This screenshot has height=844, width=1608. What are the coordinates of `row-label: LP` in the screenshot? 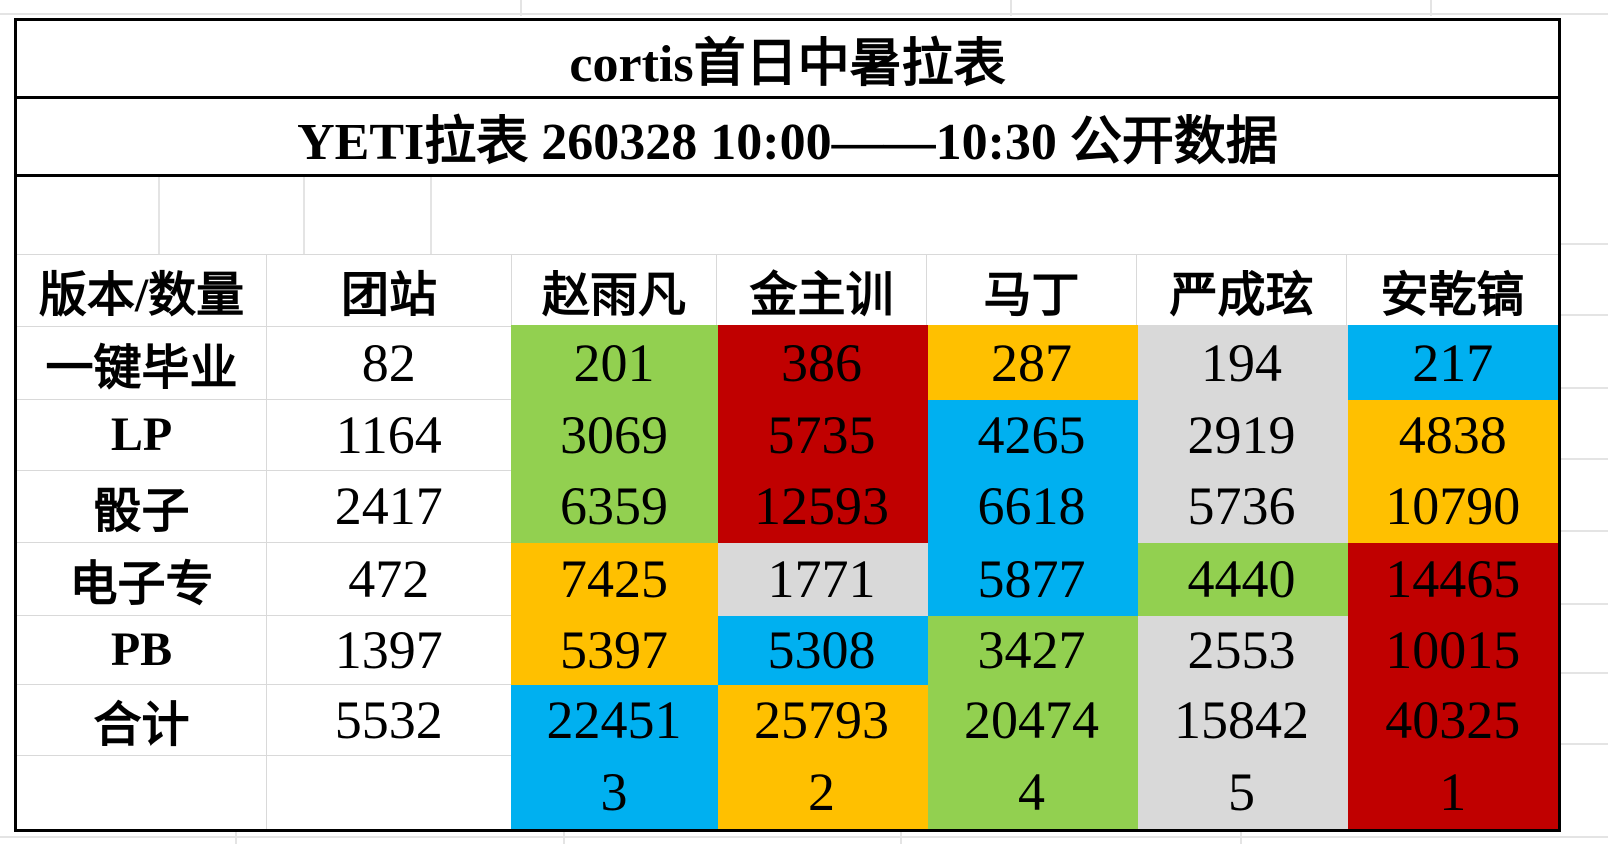 It's located at (141, 434).